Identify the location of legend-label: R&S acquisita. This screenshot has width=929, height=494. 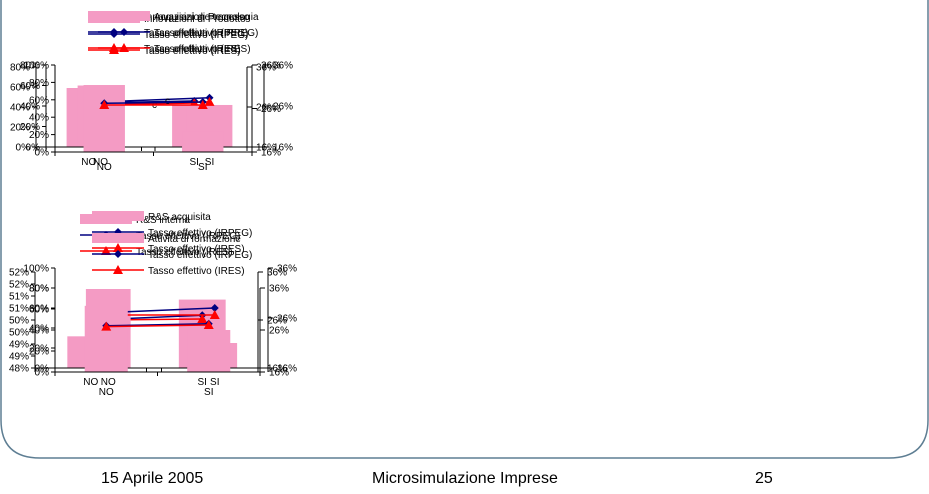
(179, 217).